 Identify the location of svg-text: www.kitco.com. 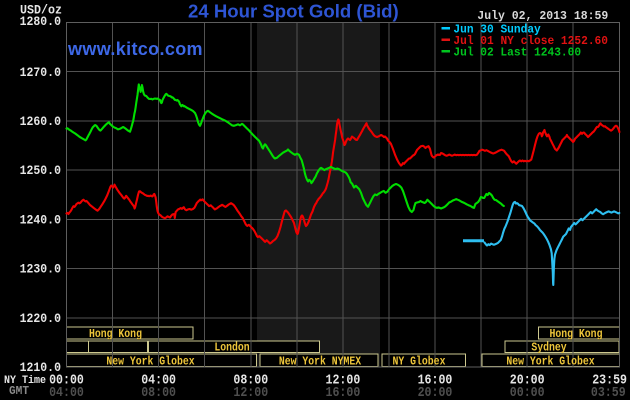
(135, 49).